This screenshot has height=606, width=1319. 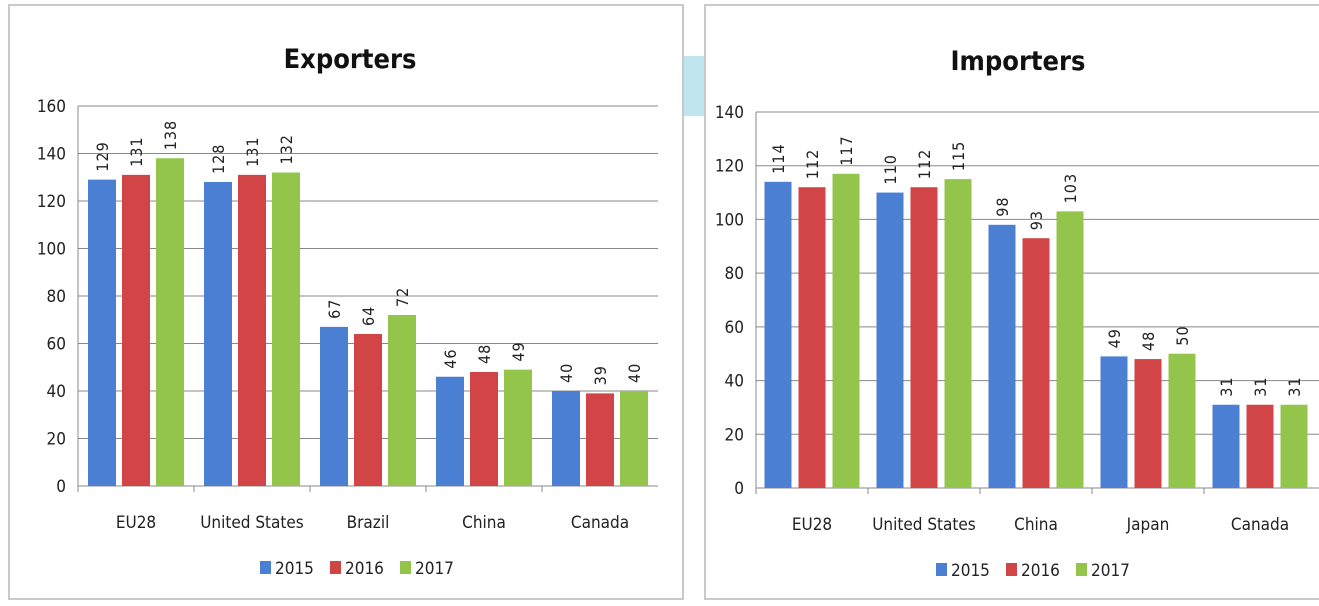 I want to click on data-label: 129, so click(x=102, y=156).